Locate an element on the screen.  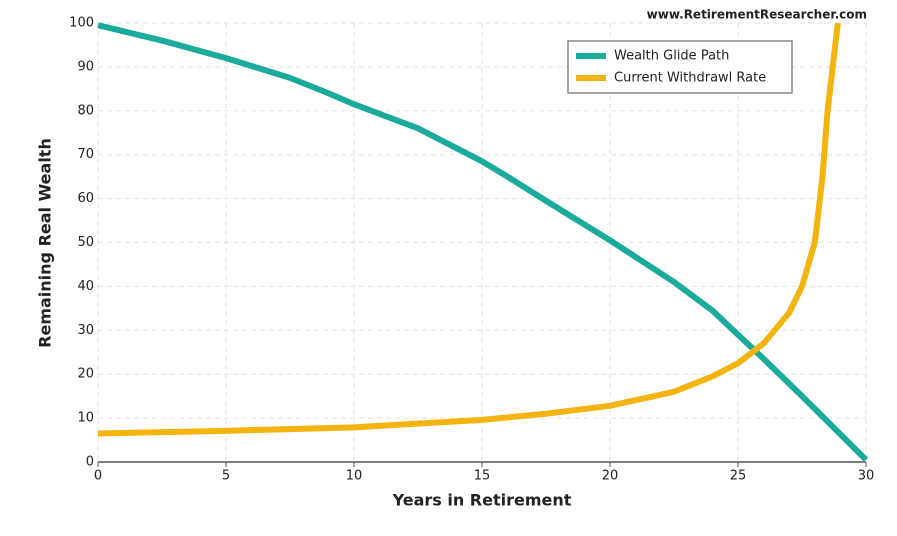
y-tick-label: 100 is located at coordinates (81, 23).